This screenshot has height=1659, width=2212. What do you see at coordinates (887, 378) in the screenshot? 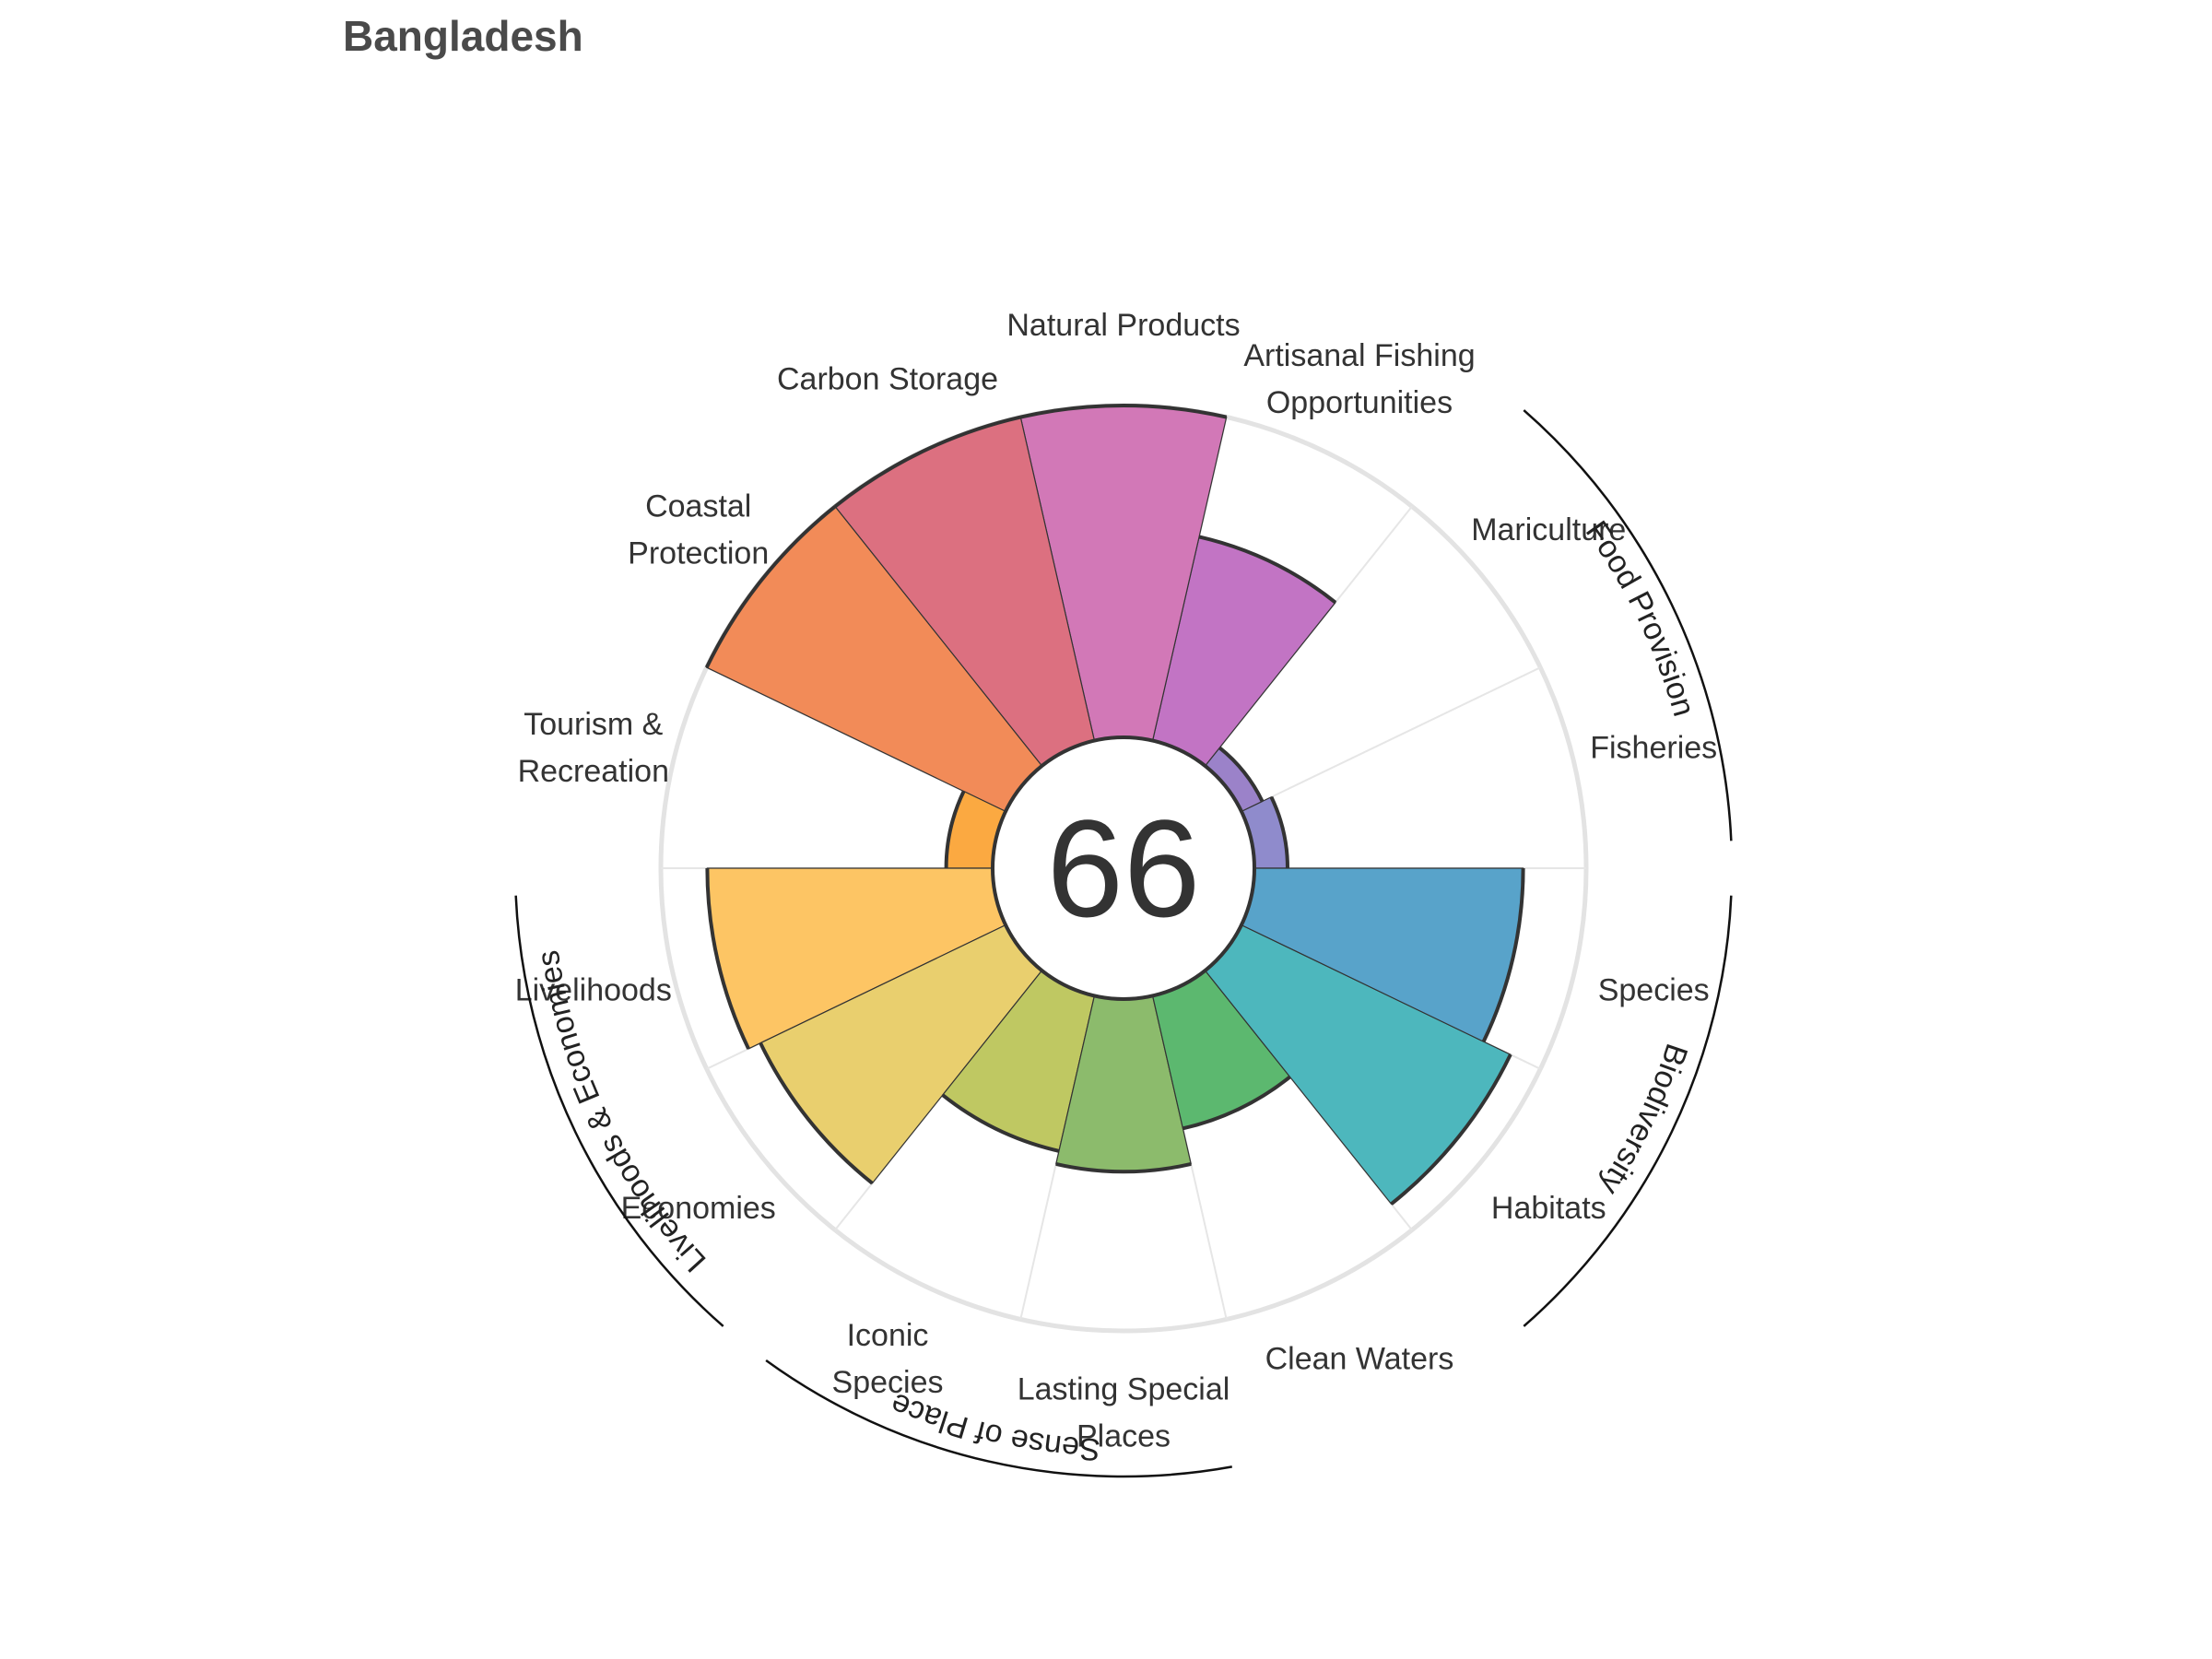
I see `segment-label: Carbon Storage` at bounding box center [887, 378].